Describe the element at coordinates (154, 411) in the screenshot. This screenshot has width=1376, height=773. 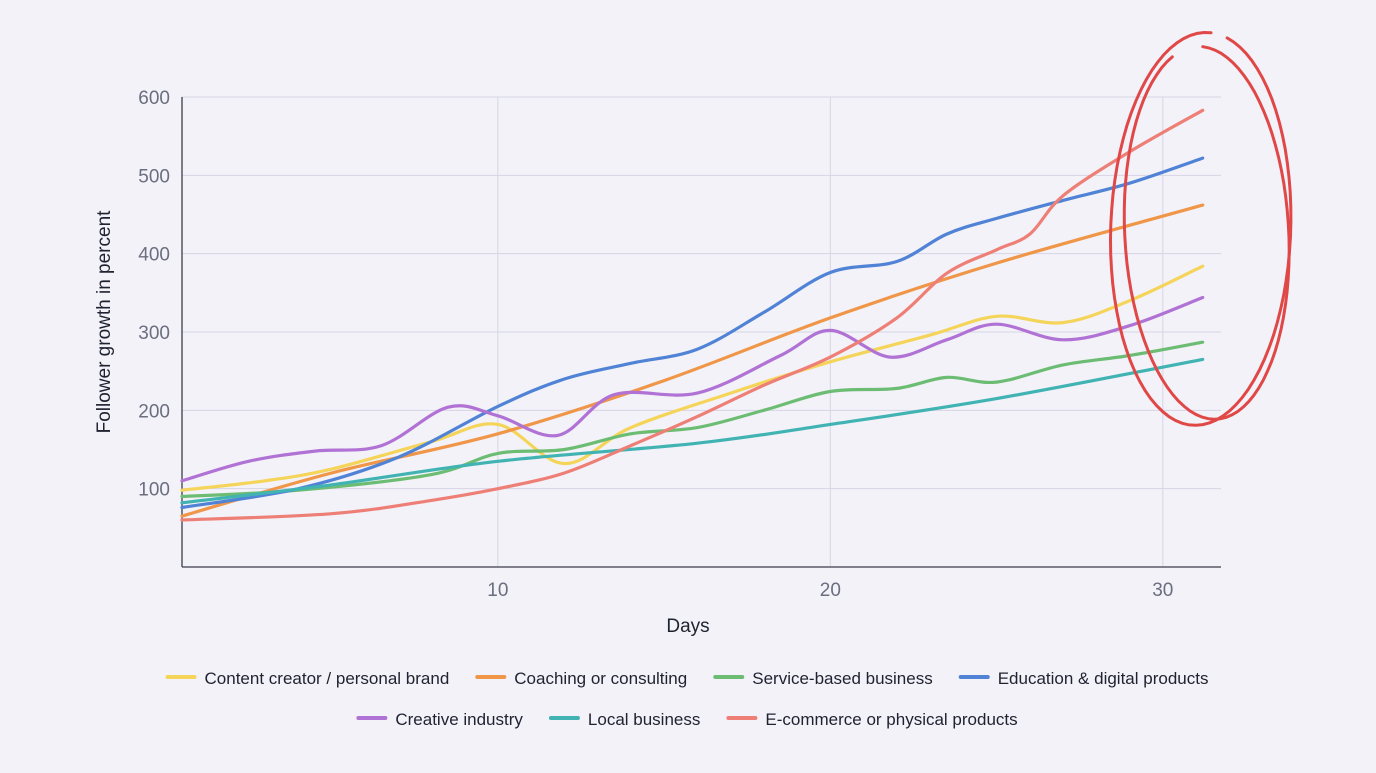
I see `y-tick-label: 200` at that location.